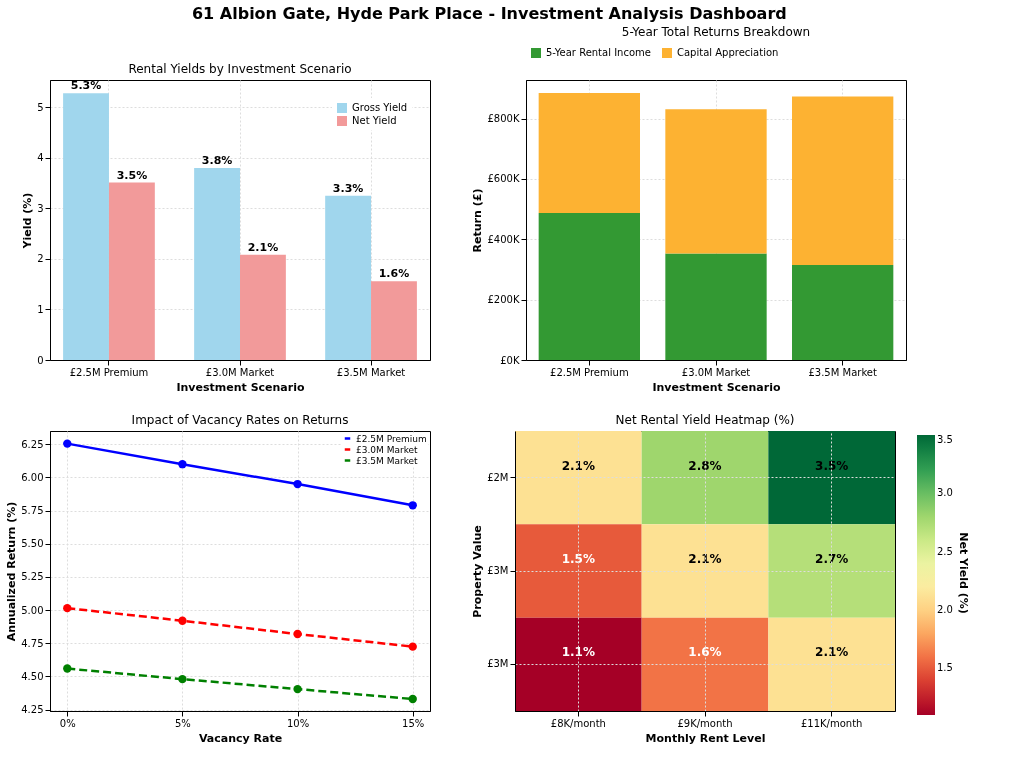  Describe the element at coordinates (40, 208) in the screenshot. I see `y-tick-label: 3` at that location.